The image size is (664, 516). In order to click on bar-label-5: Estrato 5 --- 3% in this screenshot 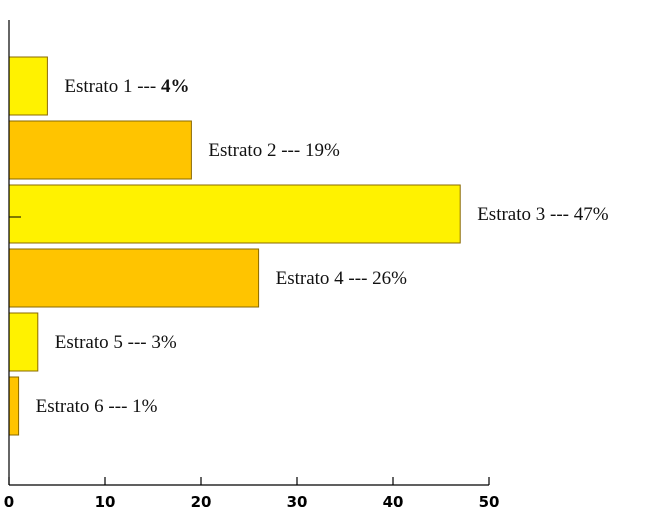, I will do `click(116, 342)`.